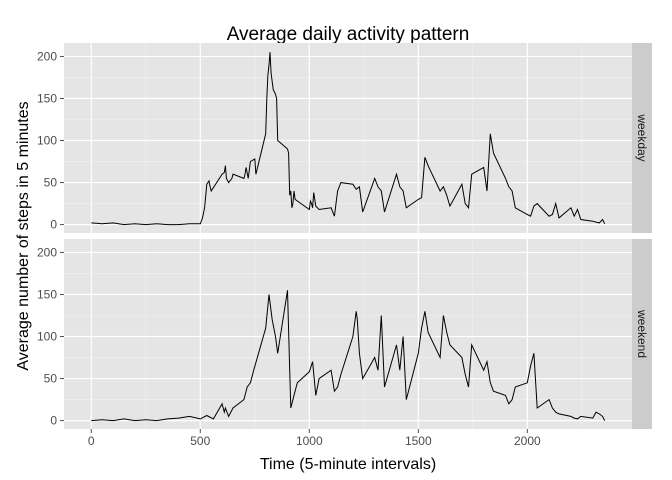  I want to click on x-axis-ticks: 0 500 1000 1500 2000, so click(314, 438).